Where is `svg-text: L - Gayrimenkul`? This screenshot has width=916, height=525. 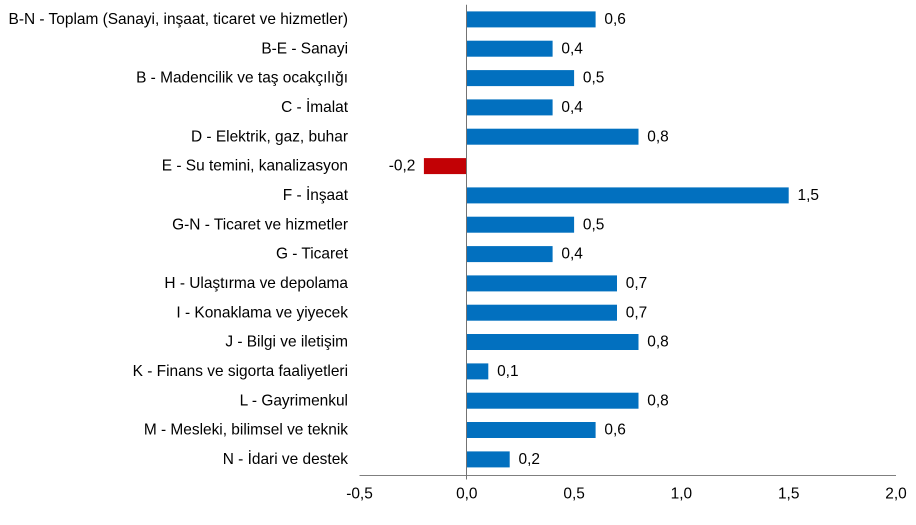
svg-text: L - Gayrimenkul is located at coordinates (294, 400).